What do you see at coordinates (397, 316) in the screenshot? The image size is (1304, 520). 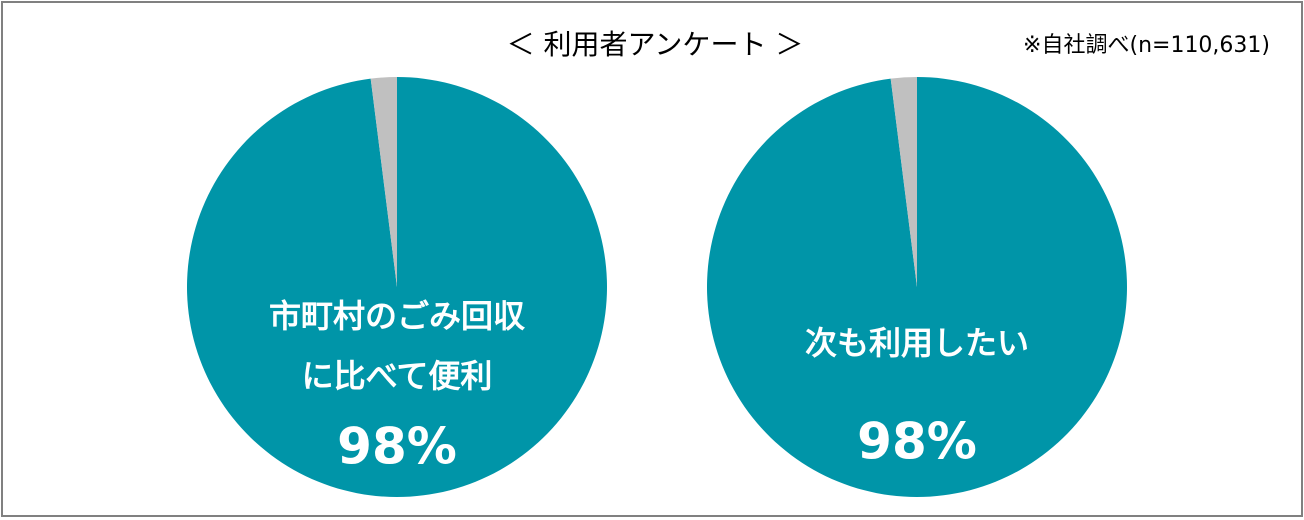 I see `pie-label: 市町村のごみ回収` at bounding box center [397, 316].